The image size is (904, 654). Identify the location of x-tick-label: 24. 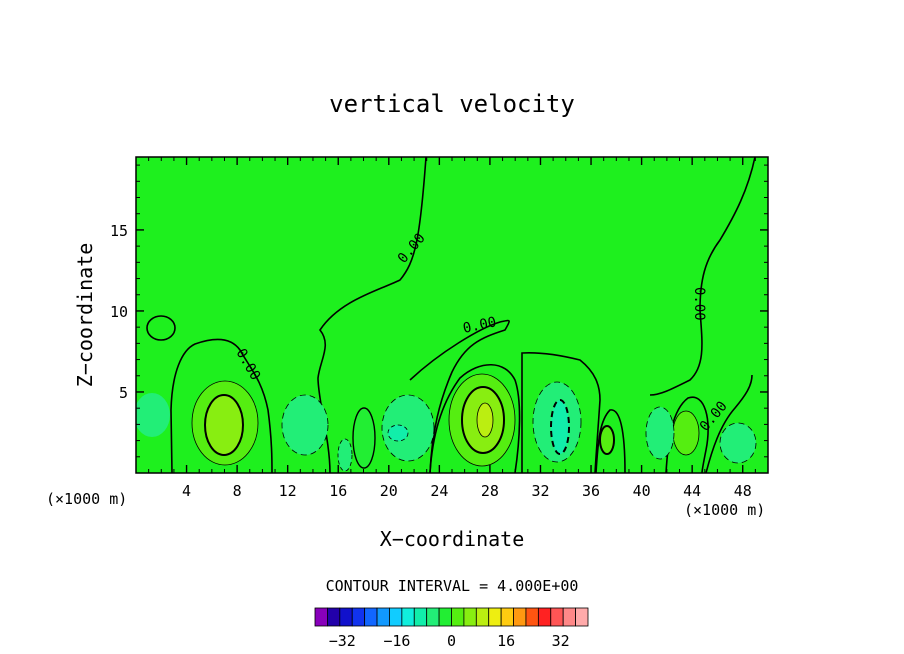
(439, 491).